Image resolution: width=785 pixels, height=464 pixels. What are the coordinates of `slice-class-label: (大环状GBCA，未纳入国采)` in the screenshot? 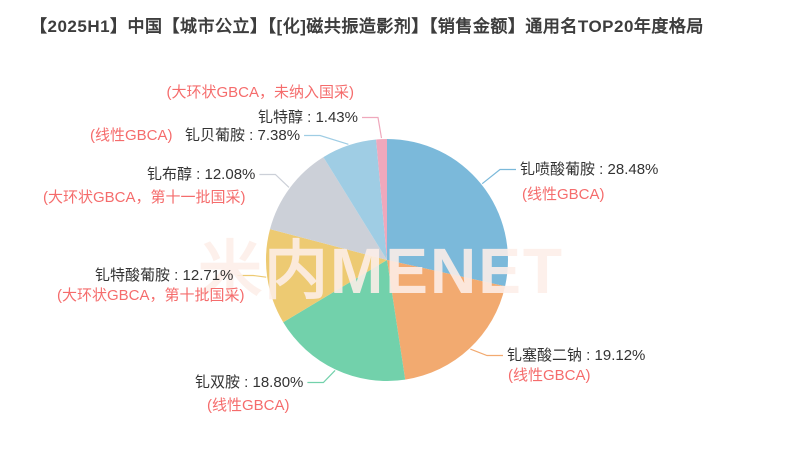 It's located at (260, 92).